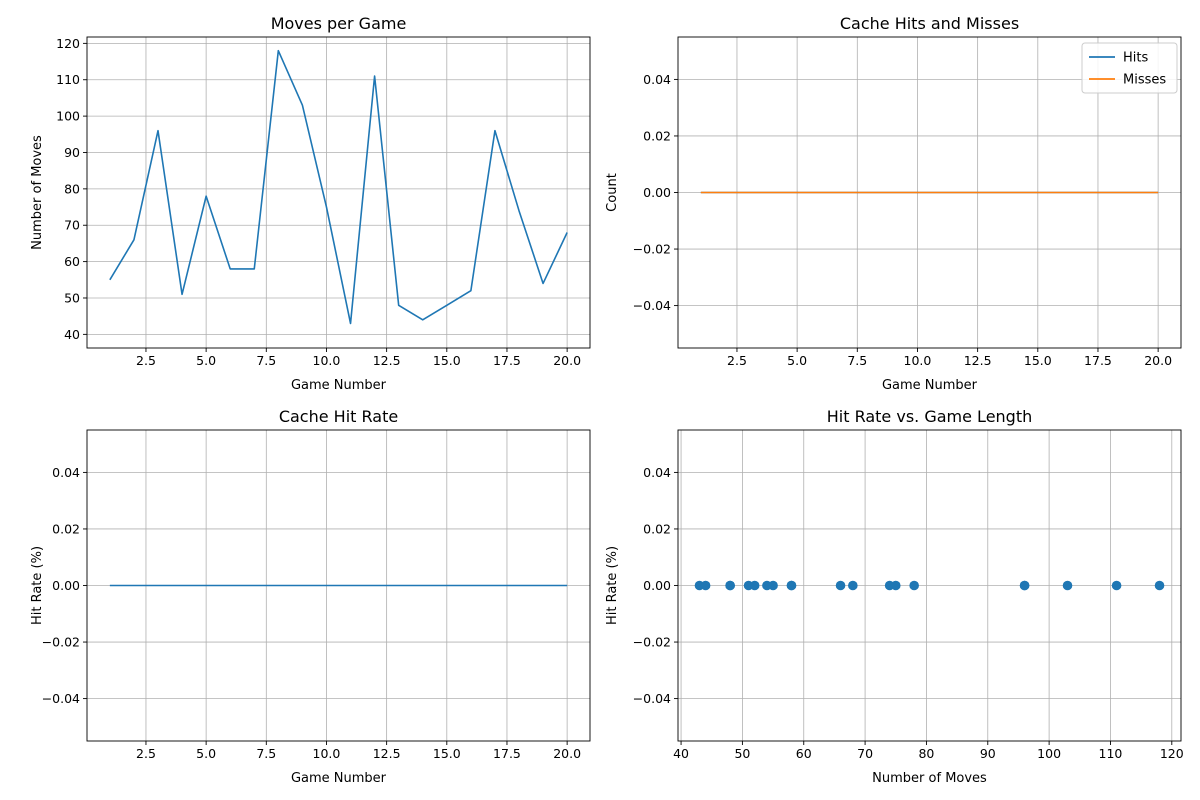 This screenshot has width=1200, height=800. I want to click on x-tick-label: 50, so click(742, 753).